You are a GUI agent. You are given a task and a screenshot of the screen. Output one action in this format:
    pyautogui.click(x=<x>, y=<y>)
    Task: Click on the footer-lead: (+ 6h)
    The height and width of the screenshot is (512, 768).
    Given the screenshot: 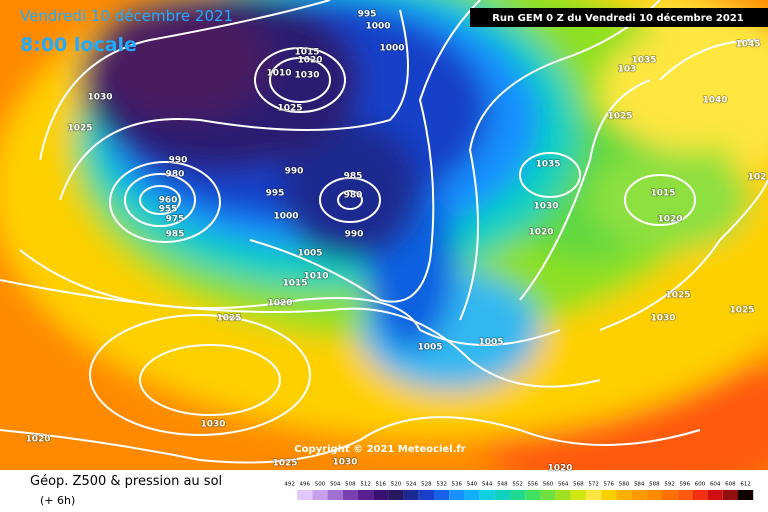 What is the action you would take?
    pyautogui.click(x=57, y=500)
    